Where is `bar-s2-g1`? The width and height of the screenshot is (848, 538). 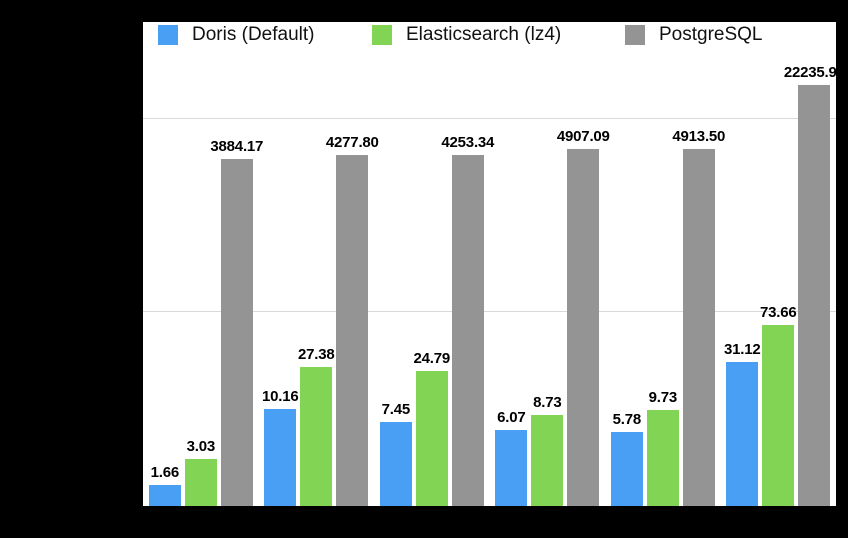 bar-s2-g1 is located at coordinates (236, 332).